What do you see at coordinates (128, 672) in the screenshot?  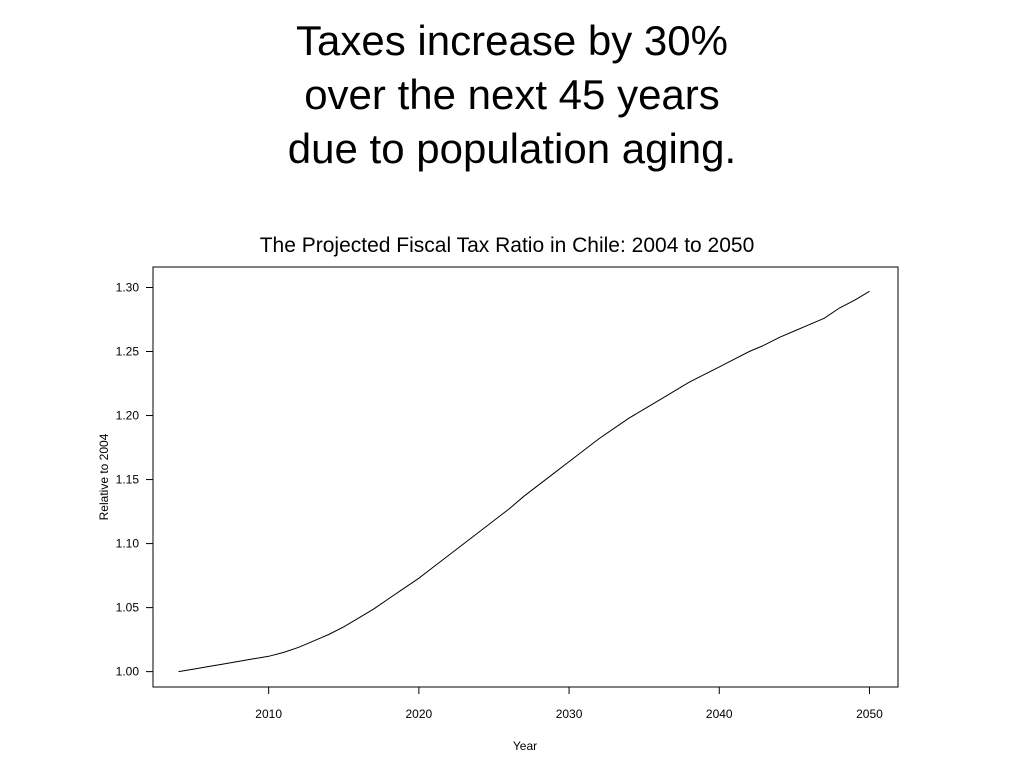 I see `y-tick-label: 1.00` at bounding box center [128, 672].